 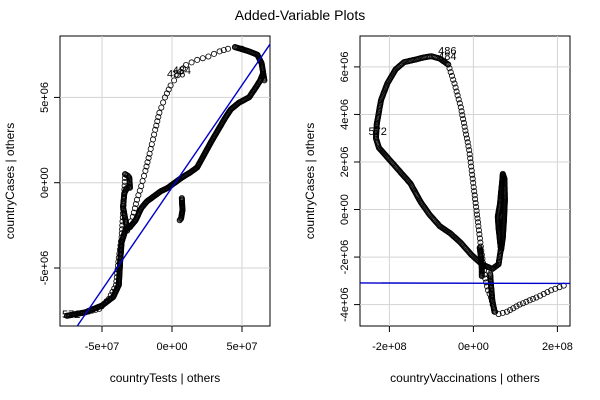 What do you see at coordinates (472, 339) in the screenshot?
I see `x-ticks: -2e+08 0e+00 2e+08` at bounding box center [472, 339].